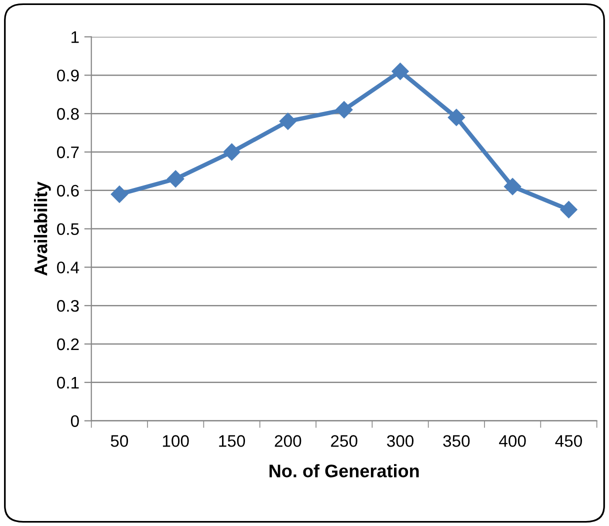 The height and width of the screenshot is (526, 609). What do you see at coordinates (68, 190) in the screenshot?
I see `y-tick-label: 0.6` at bounding box center [68, 190].